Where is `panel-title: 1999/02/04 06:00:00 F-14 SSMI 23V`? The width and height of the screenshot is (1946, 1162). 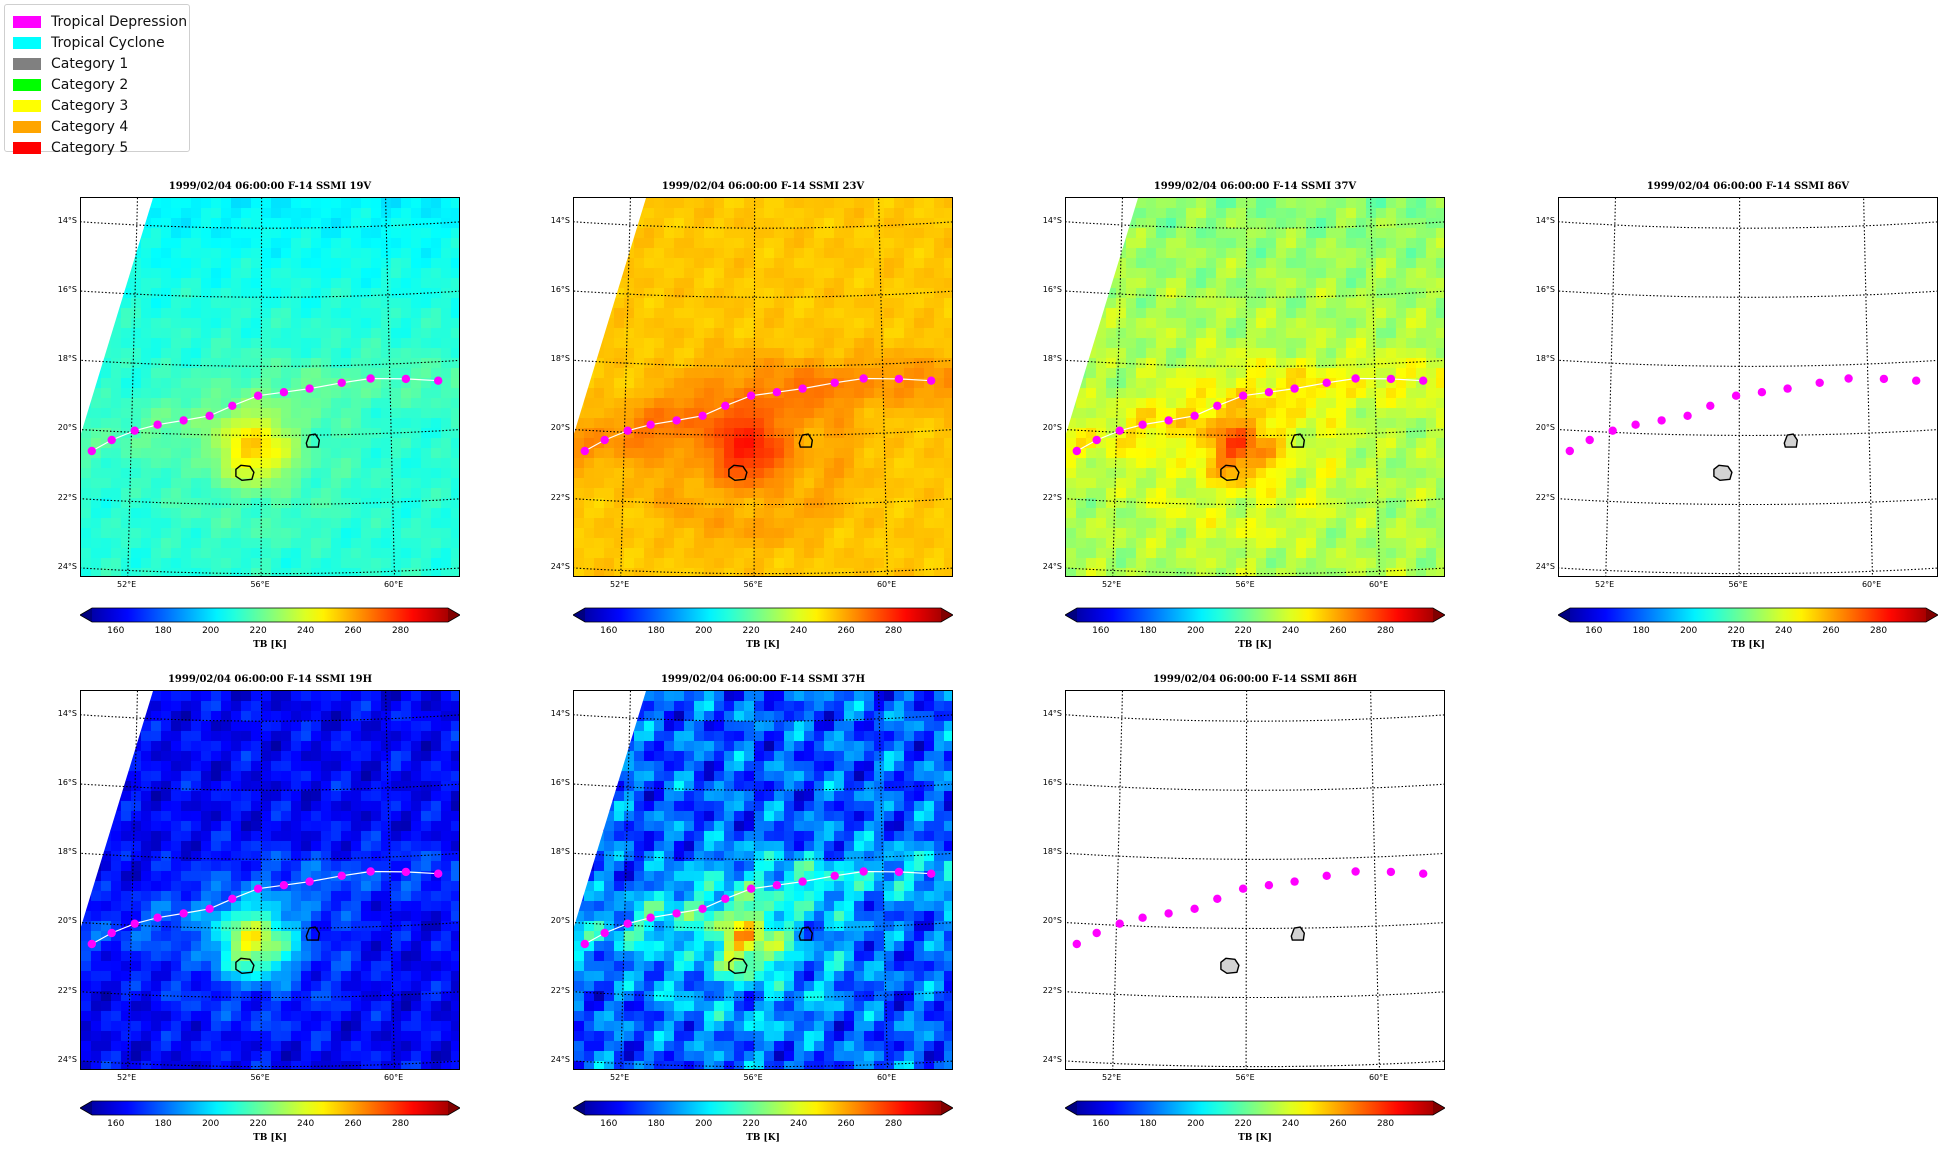
panel-title: 1999/02/04 06:00:00 F-14 SSMI 23V is located at coordinates (763, 186).